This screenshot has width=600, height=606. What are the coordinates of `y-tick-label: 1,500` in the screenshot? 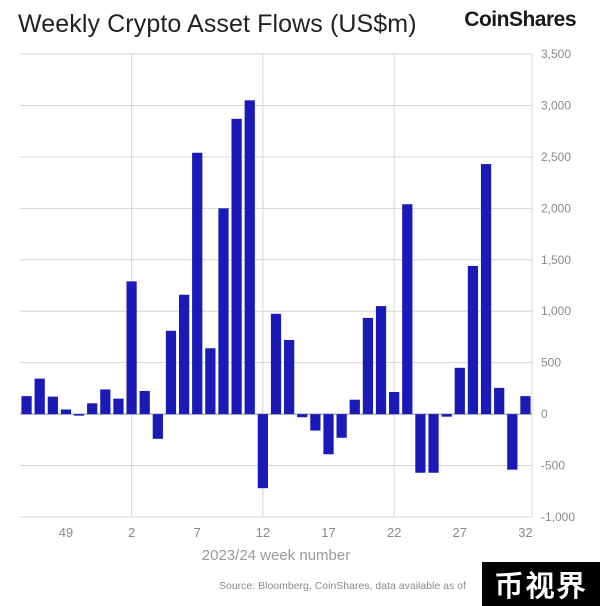 It's located at (556, 260).